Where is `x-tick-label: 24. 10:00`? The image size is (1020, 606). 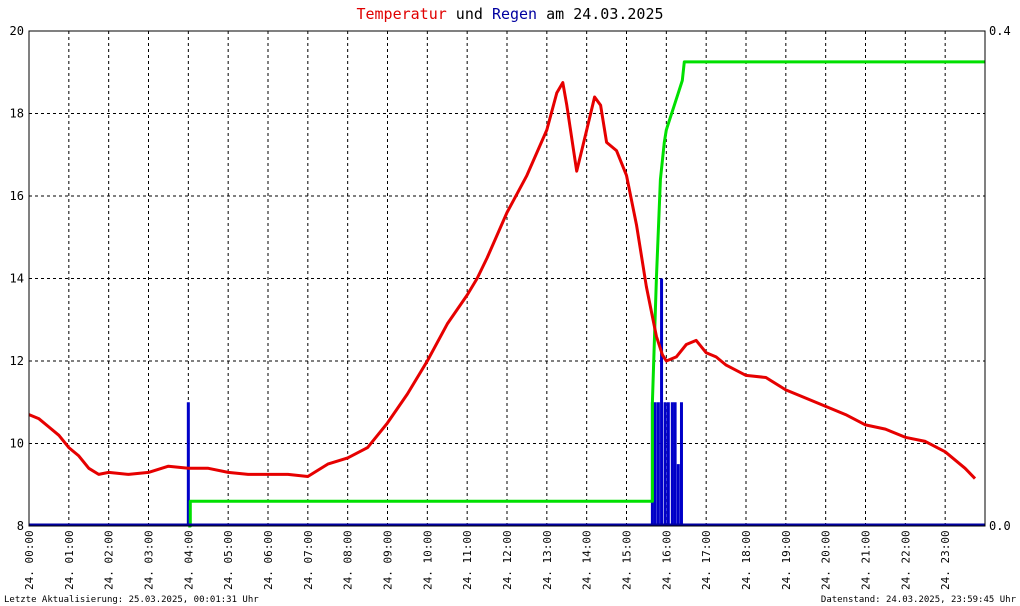 x-tick-label: 24. 10:00 is located at coordinates (427, 560).